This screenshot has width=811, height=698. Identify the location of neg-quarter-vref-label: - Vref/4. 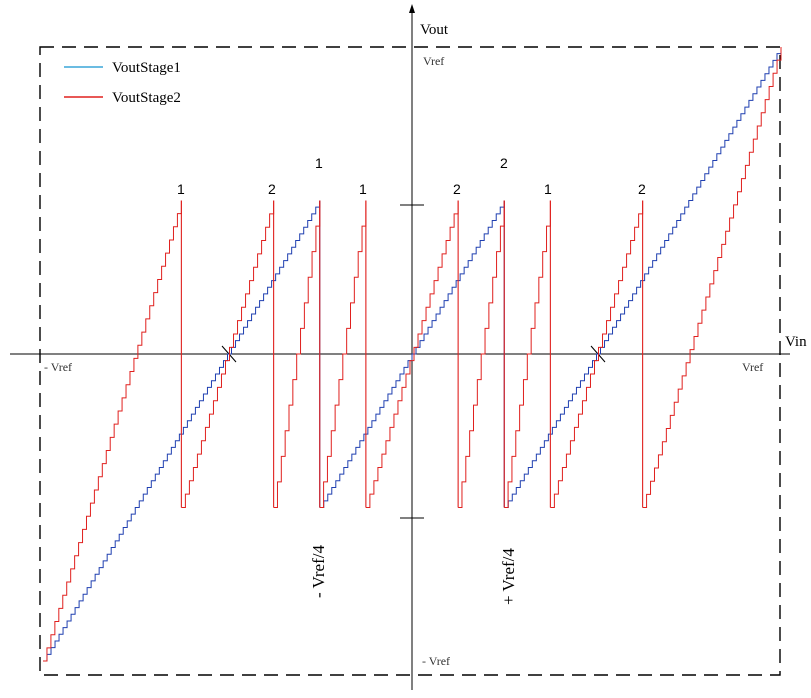
(318, 571).